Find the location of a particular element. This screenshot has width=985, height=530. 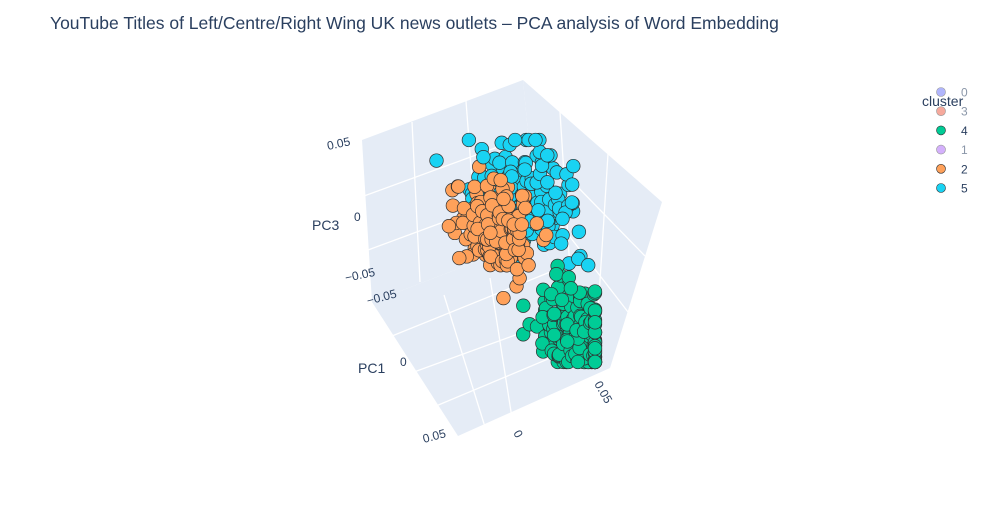

legend-title: cluster is located at coordinates (943, 101).